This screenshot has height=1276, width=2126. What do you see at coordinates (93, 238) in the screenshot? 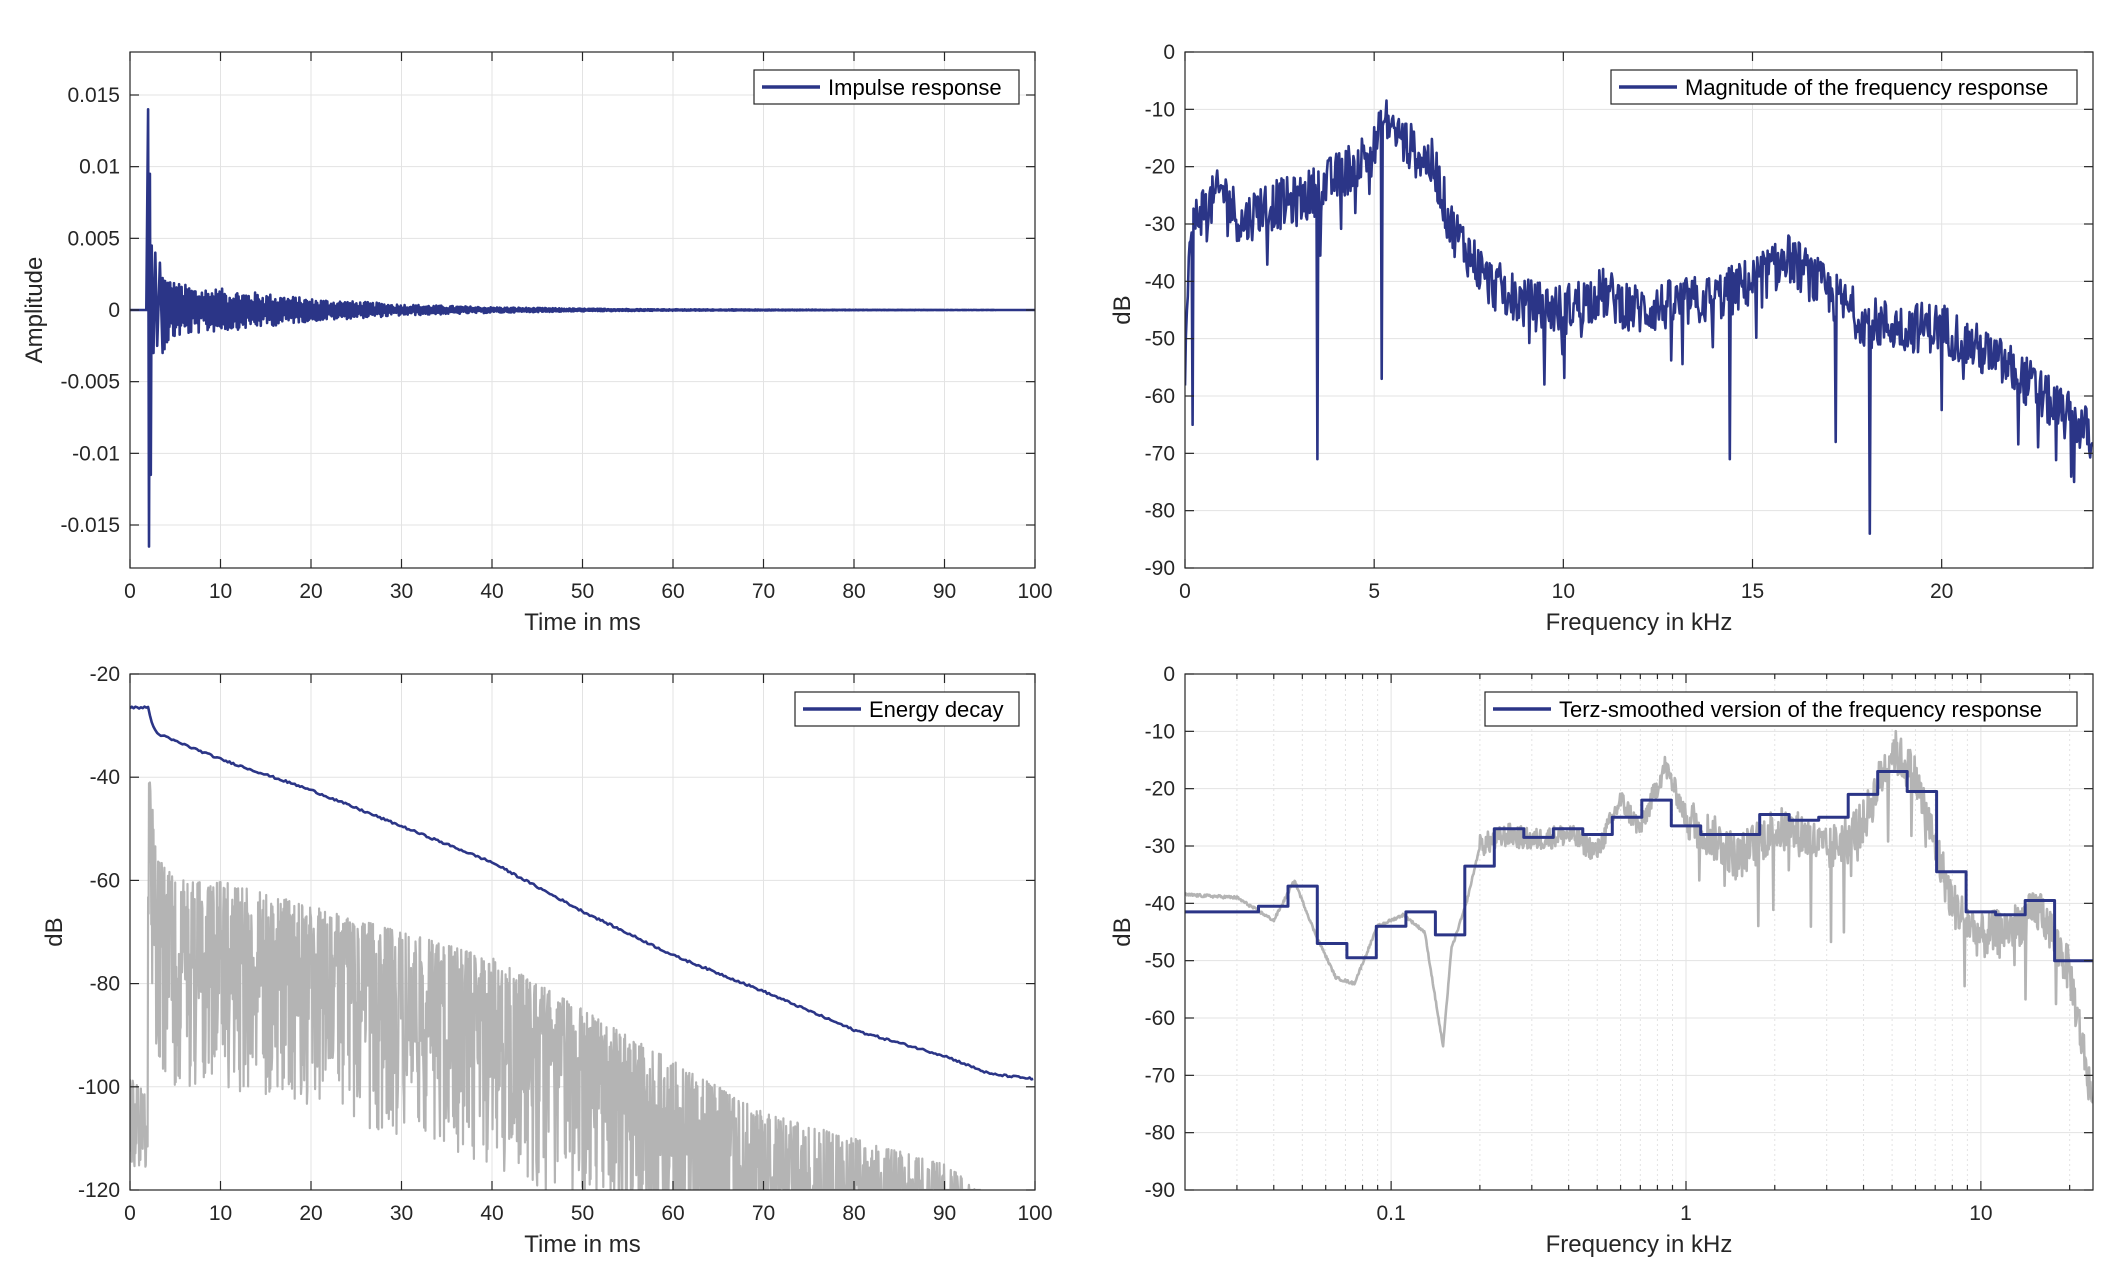
I see `y-tick-label: 0.005` at bounding box center [93, 238].